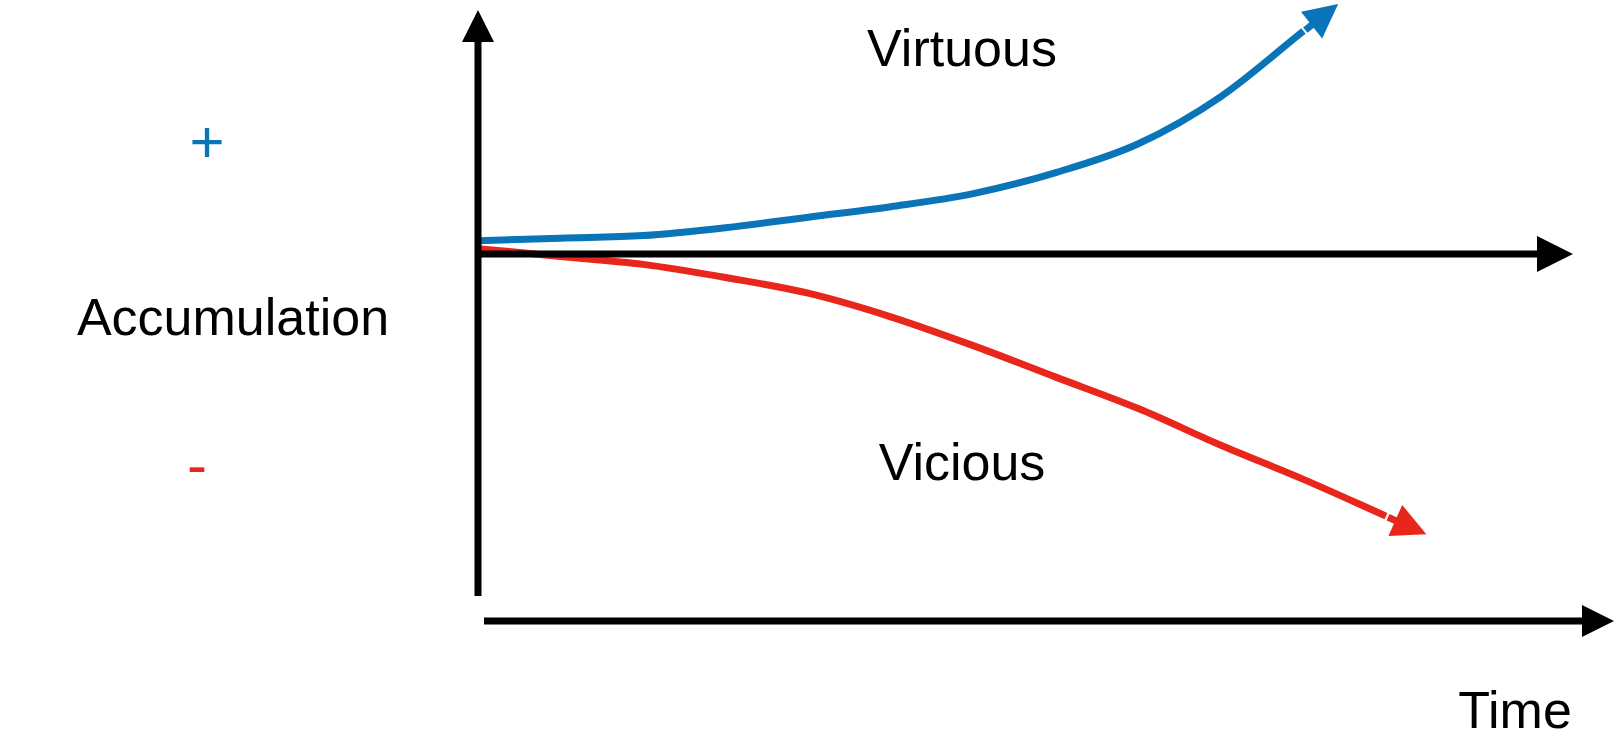 The image size is (1622, 741). Describe the element at coordinates (962, 48) in the screenshot. I see `series-label: Virtuous` at that location.